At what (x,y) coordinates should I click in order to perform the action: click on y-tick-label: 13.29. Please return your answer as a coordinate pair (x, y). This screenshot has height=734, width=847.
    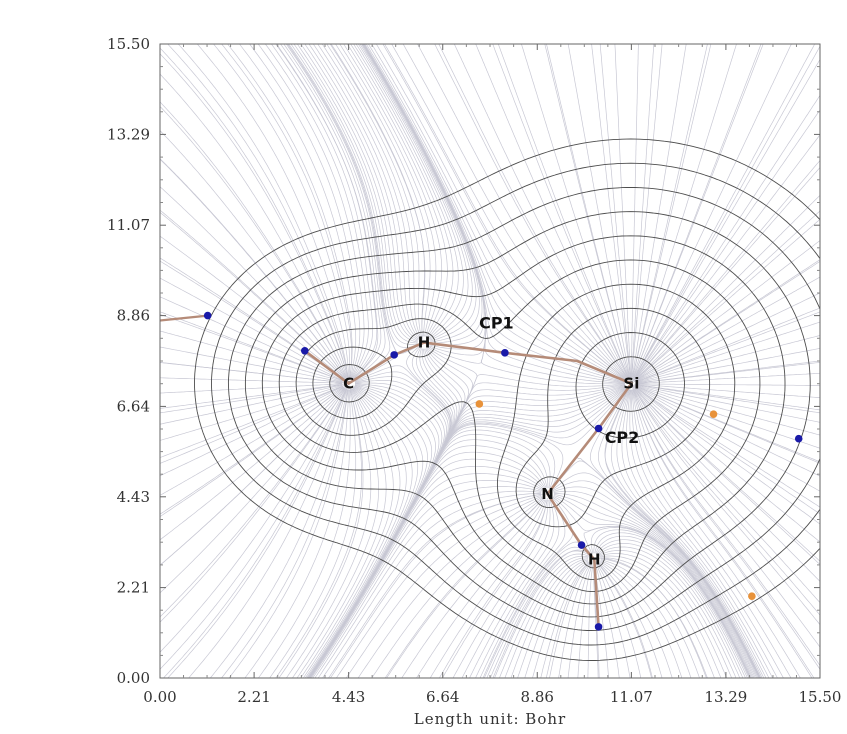
    Looking at the image, I should click on (128, 134).